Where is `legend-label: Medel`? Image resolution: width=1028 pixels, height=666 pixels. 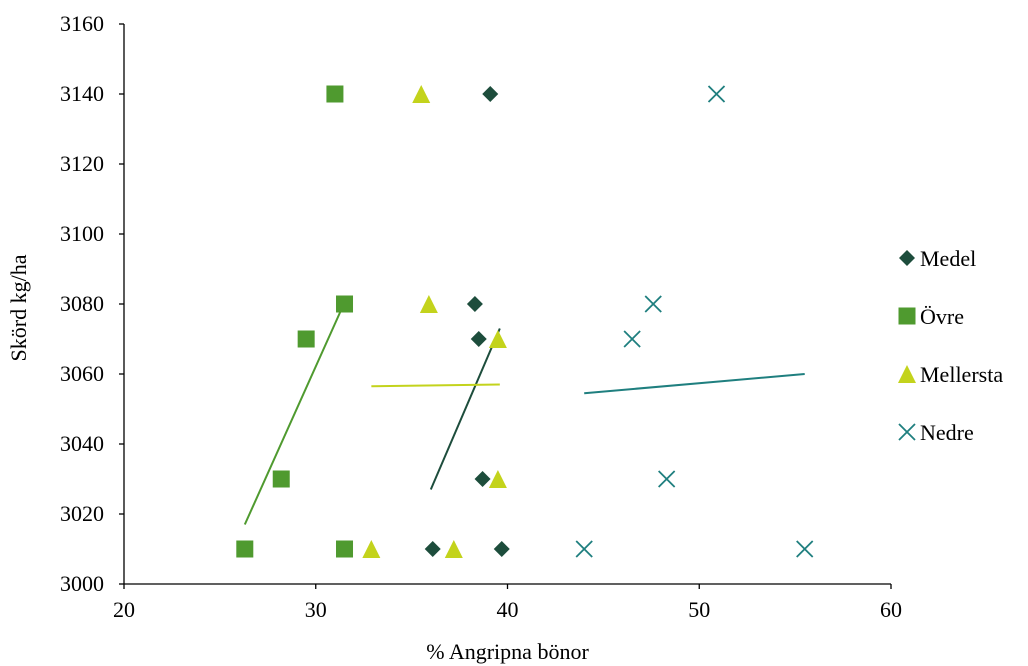
legend-label: Medel is located at coordinates (948, 258).